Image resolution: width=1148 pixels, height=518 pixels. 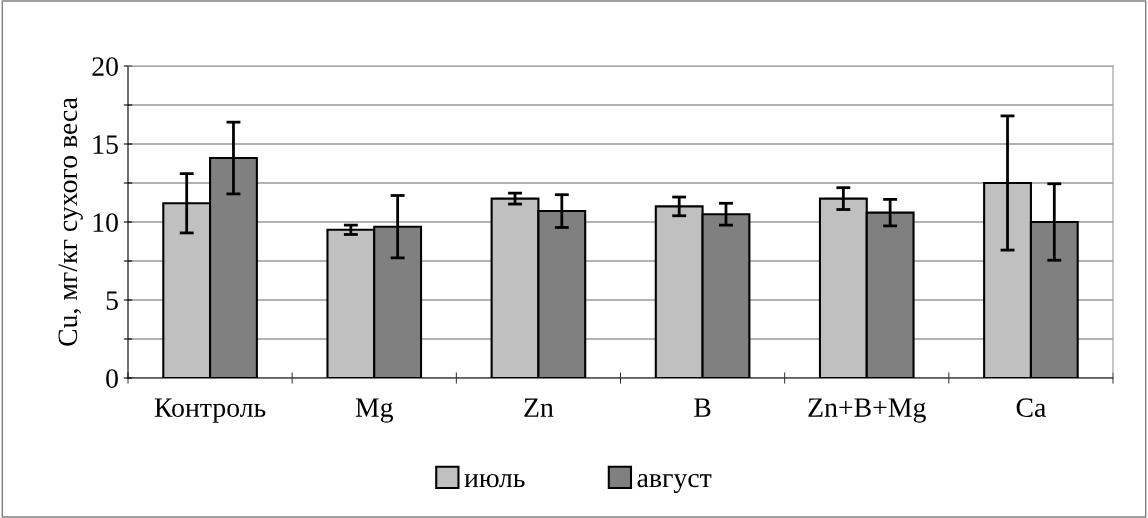 I want to click on x-tick-label: Ca, so click(x=1031, y=407).